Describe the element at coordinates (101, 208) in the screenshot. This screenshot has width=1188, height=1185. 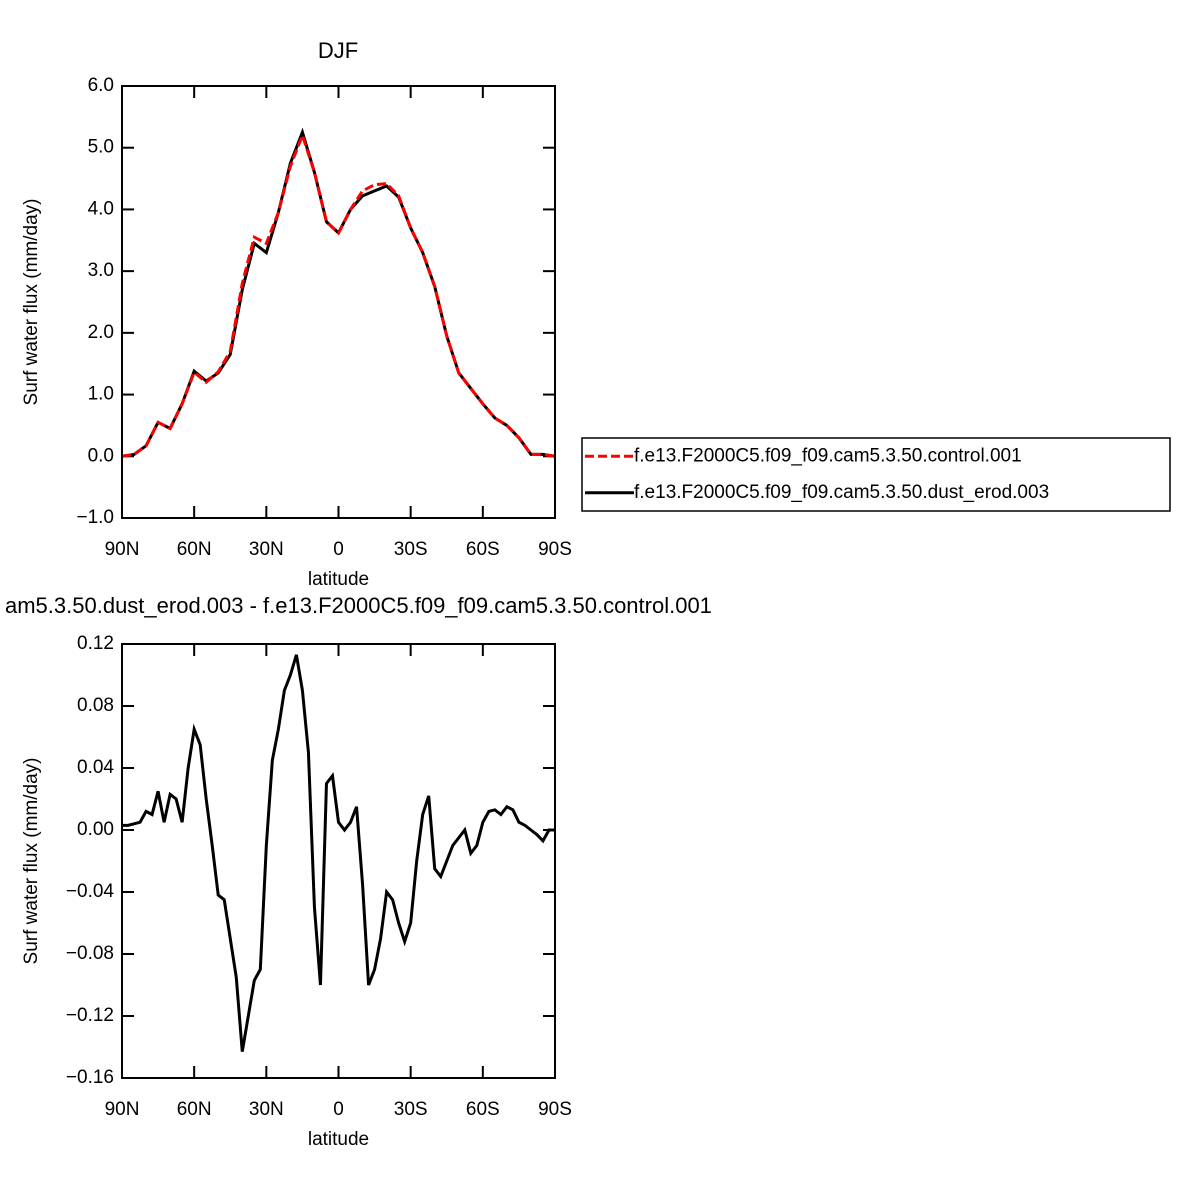
I see `y-tick-label: 4.0` at that location.